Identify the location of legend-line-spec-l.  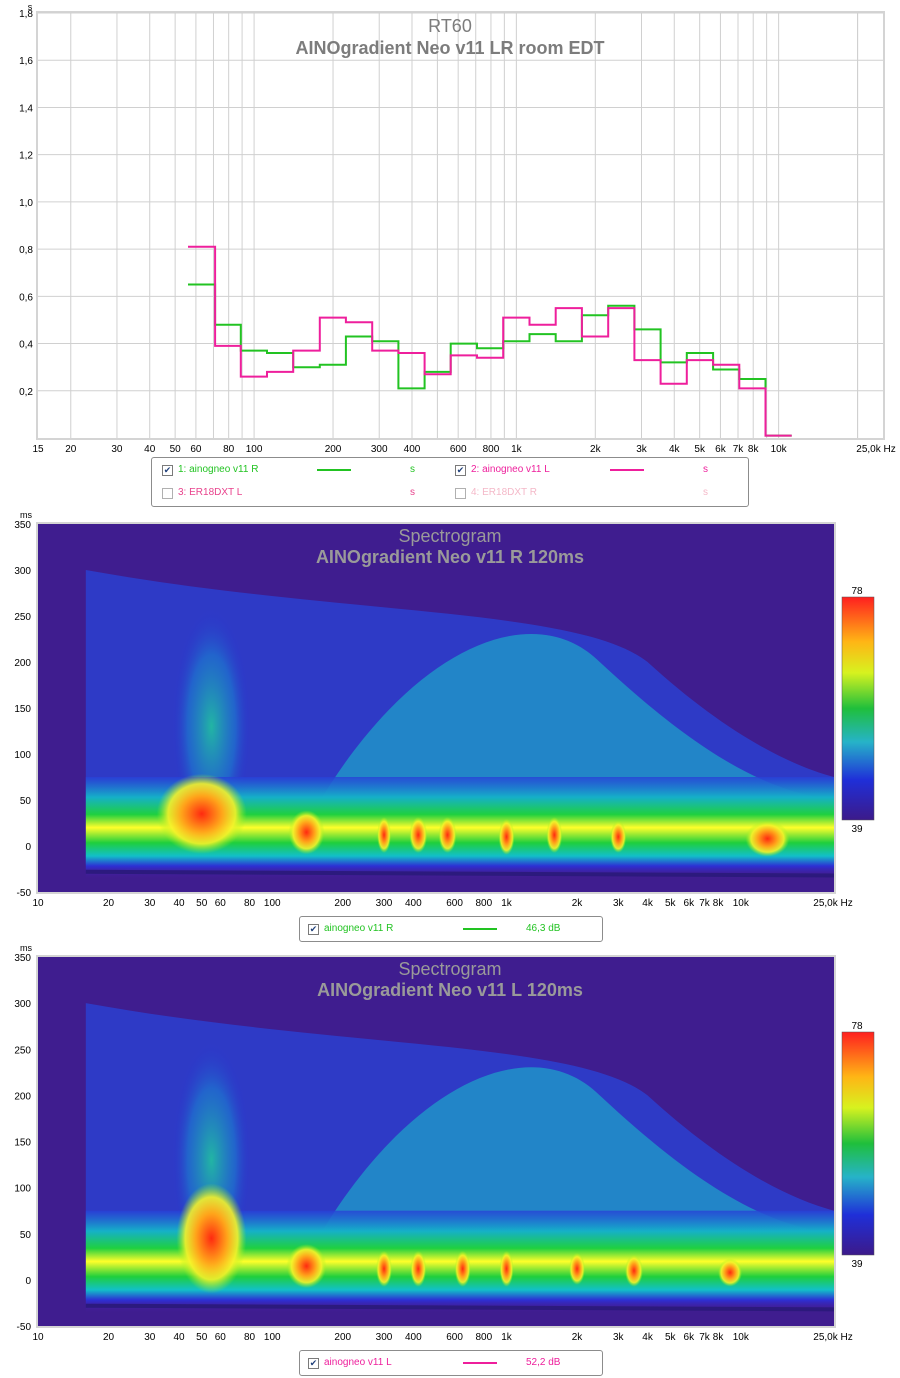
(480, 1363).